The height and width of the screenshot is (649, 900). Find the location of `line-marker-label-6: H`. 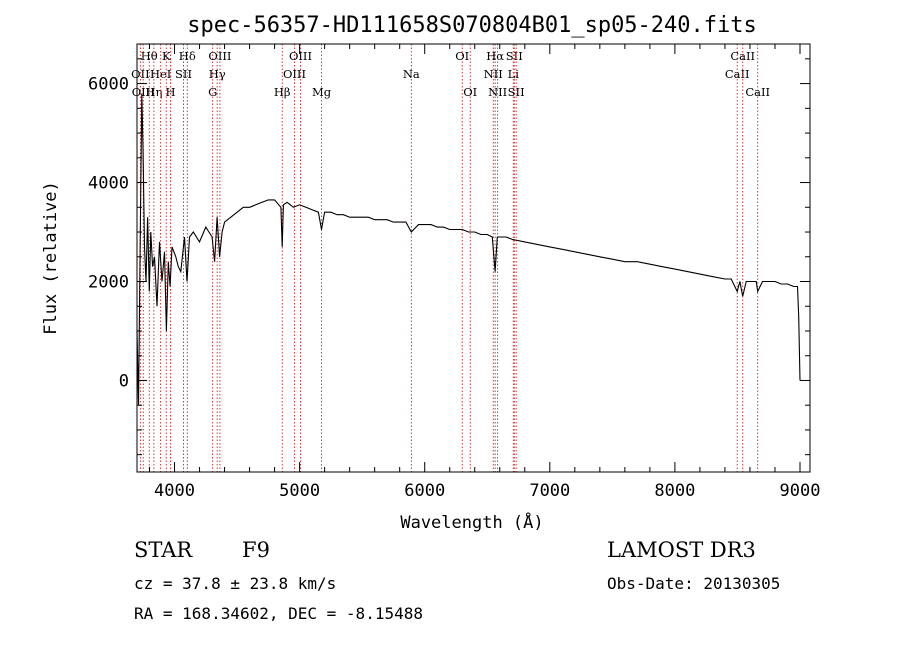

line-marker-label-6: H is located at coordinates (171, 92).